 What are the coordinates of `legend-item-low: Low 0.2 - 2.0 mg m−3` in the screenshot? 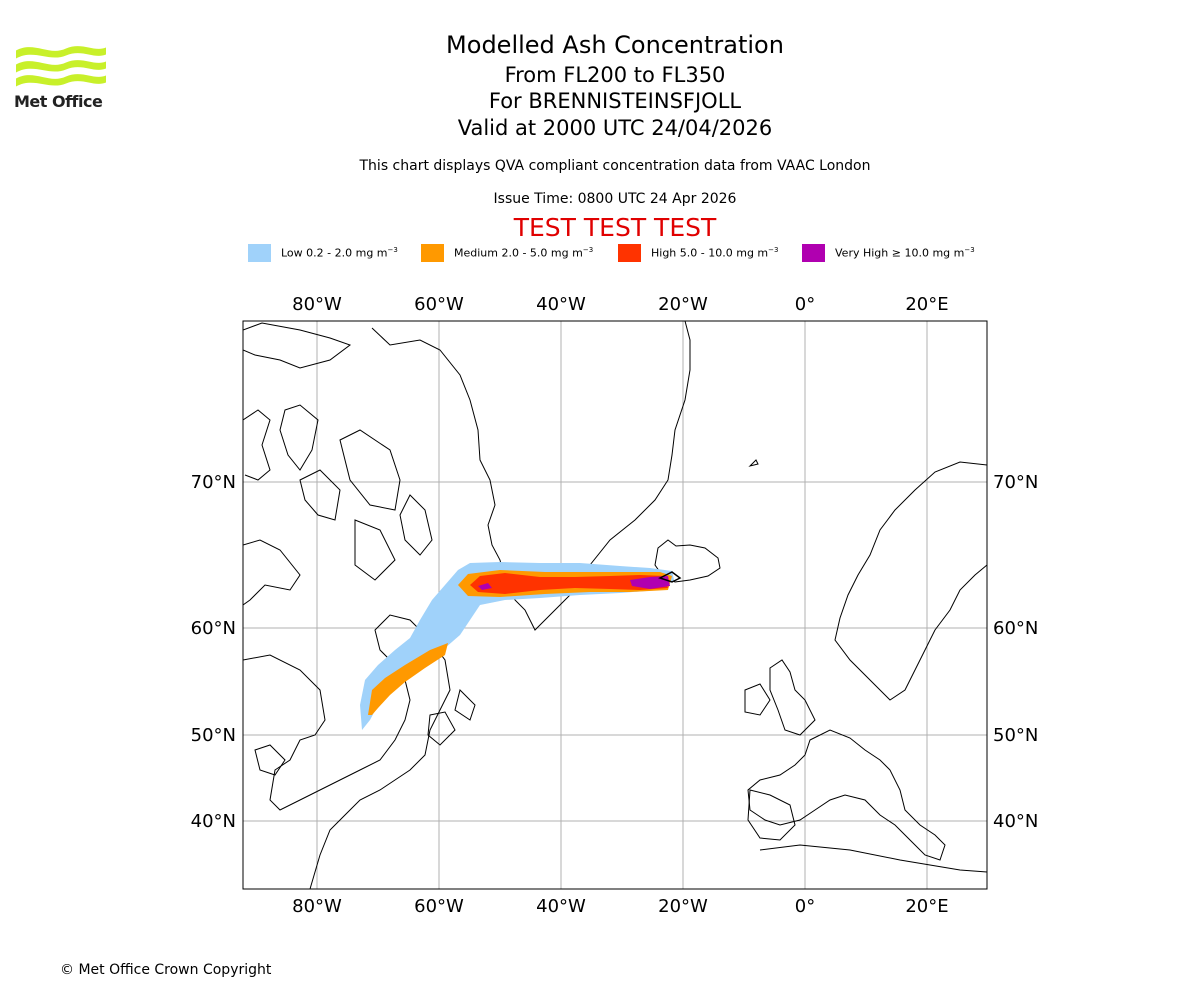 It's located at (323, 253).